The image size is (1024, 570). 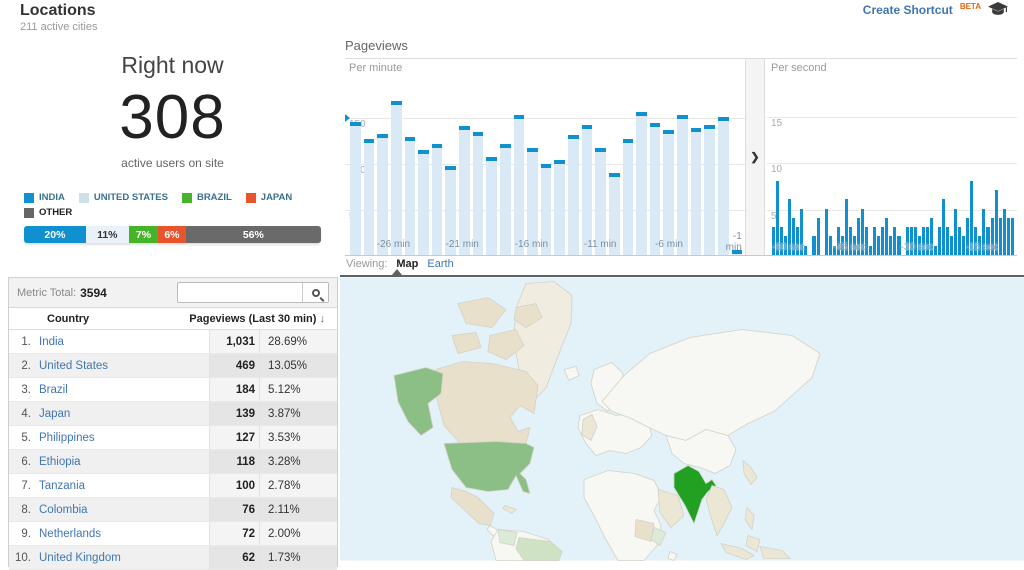 What do you see at coordinates (55, 413) in the screenshot?
I see `country-link: Japan` at bounding box center [55, 413].